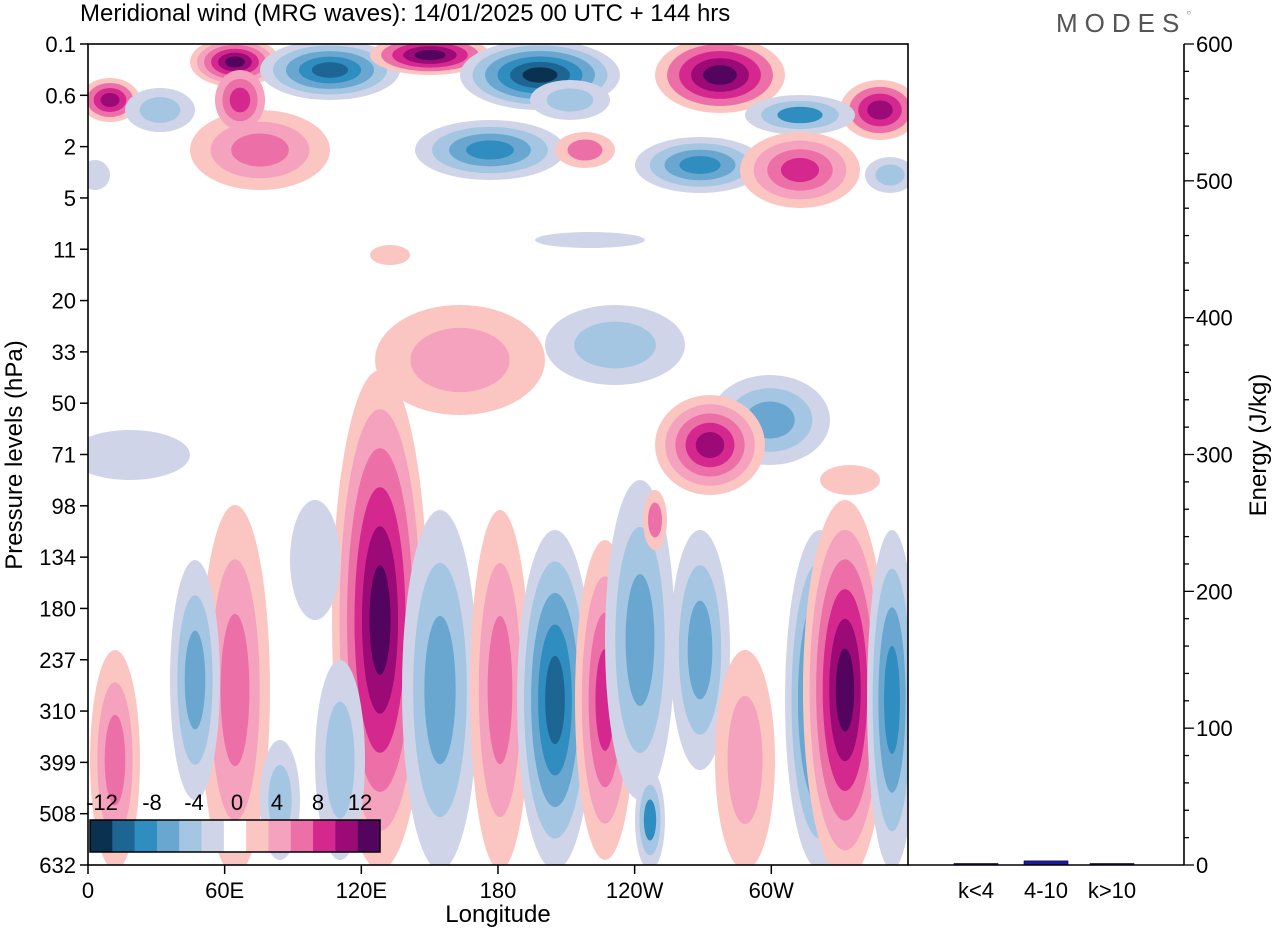  Describe the element at coordinates (1214, 455) in the screenshot. I see `energy-tick-label: 300` at that location.